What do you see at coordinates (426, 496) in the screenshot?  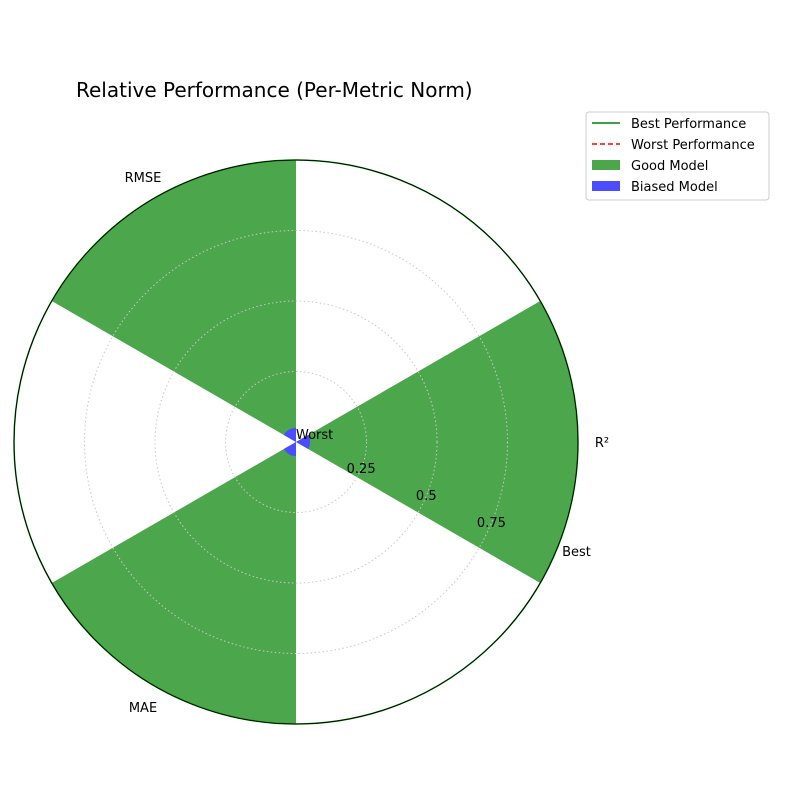 I see `radial-tick-label: 0.5` at bounding box center [426, 496].